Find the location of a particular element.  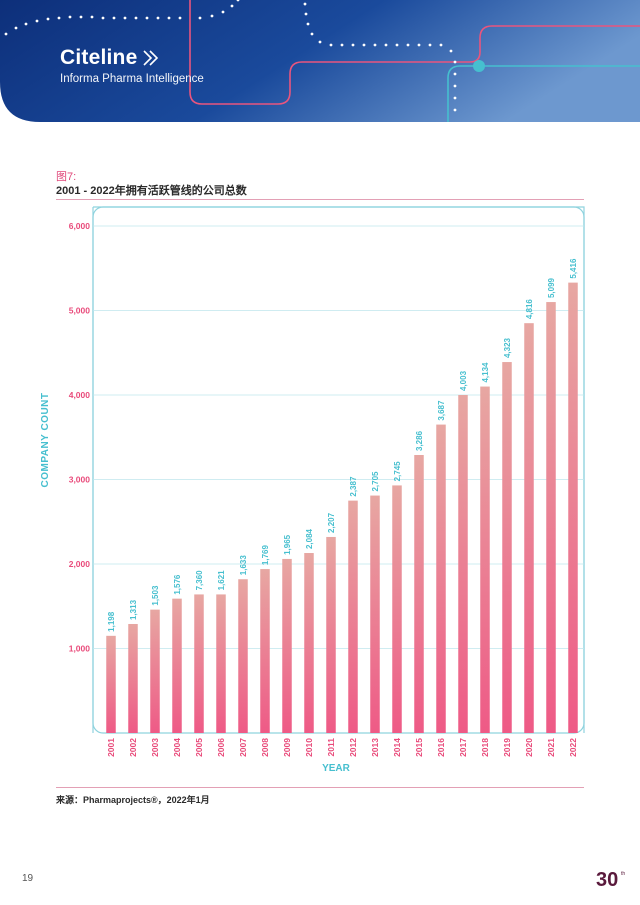

data-label: 2,084 is located at coordinates (309, 538).